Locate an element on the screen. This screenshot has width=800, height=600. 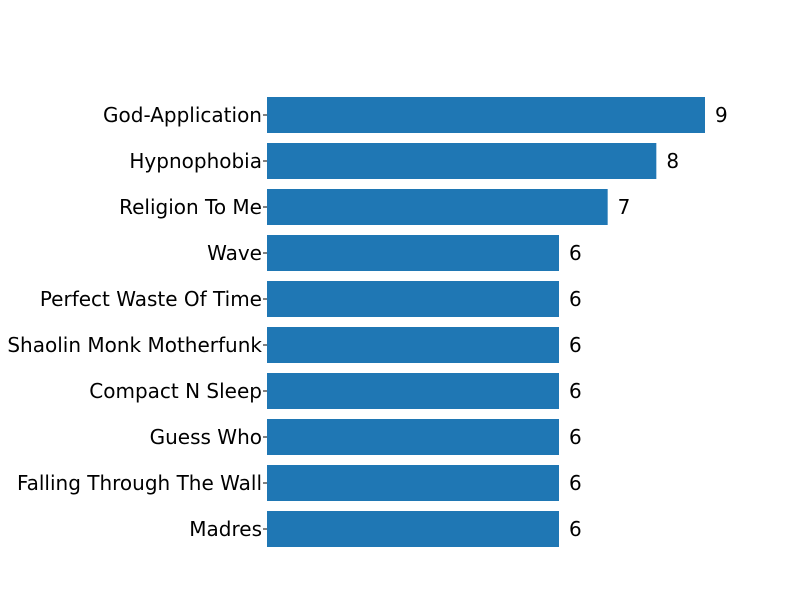
category-label: Compact N Sleep is located at coordinates (175, 391).